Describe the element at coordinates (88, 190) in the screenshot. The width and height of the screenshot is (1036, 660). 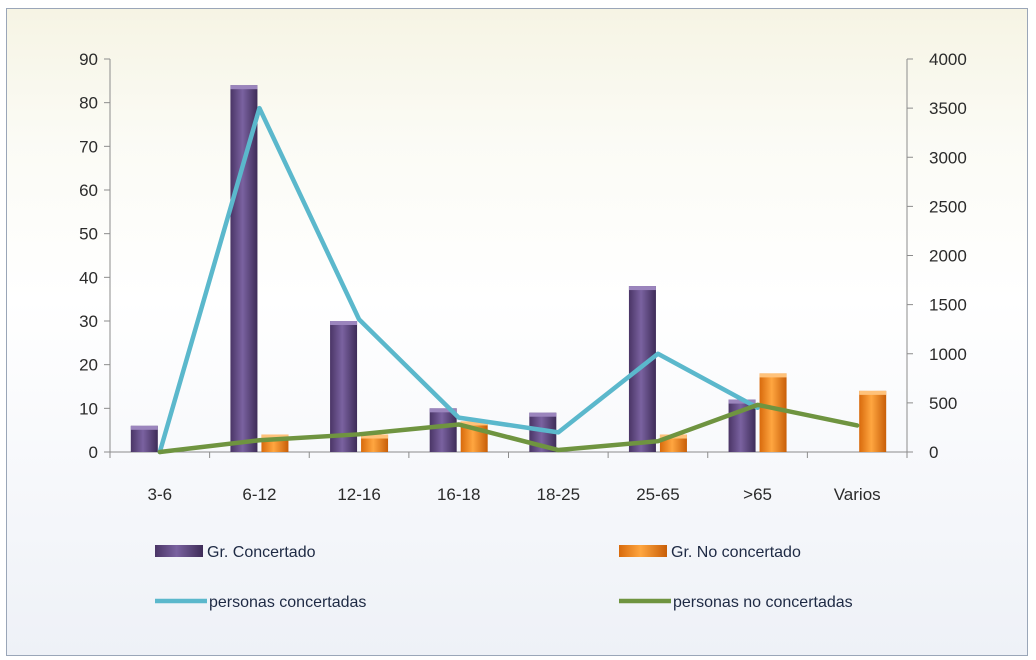
I see `left-tick-label: 60` at that location.